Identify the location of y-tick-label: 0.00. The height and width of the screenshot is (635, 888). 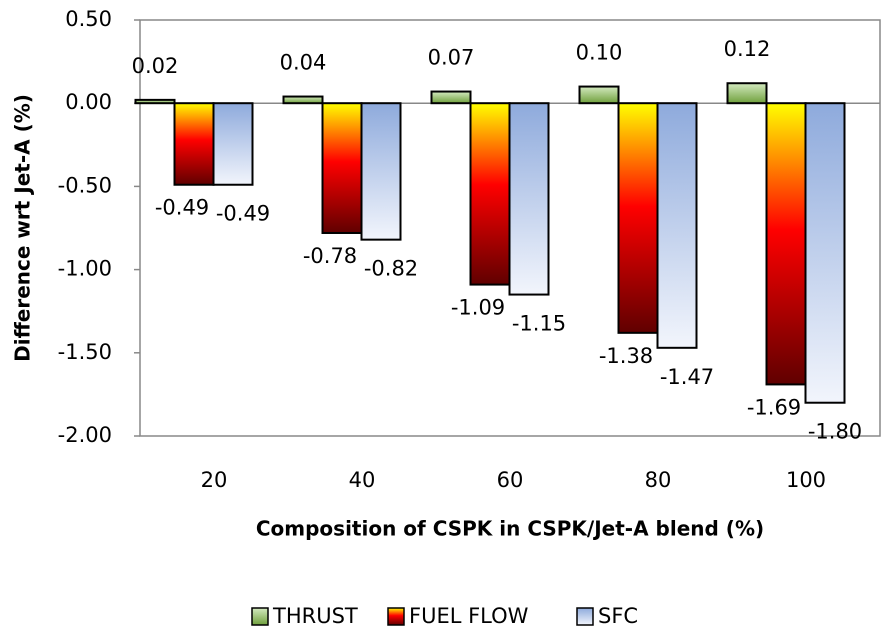
(88, 102).